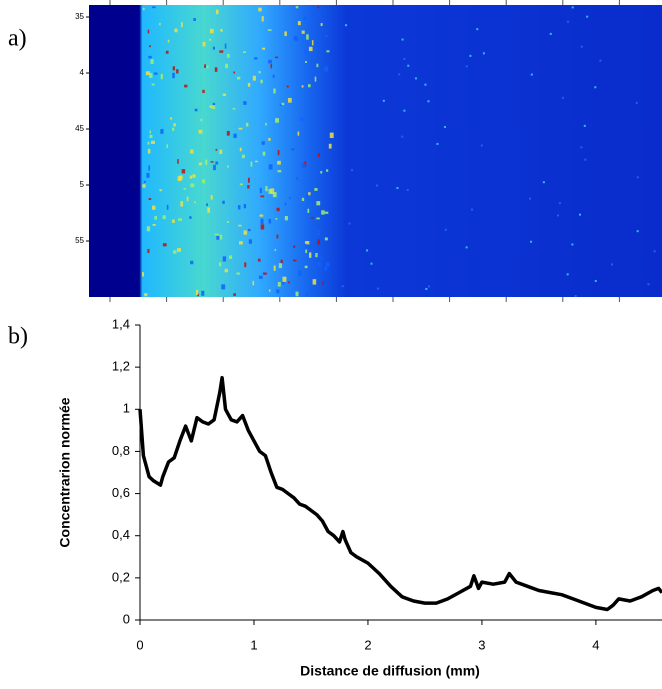 The width and height of the screenshot is (662, 689). What do you see at coordinates (139, 644) in the screenshot?
I see `x-tick-label: 0` at bounding box center [139, 644].